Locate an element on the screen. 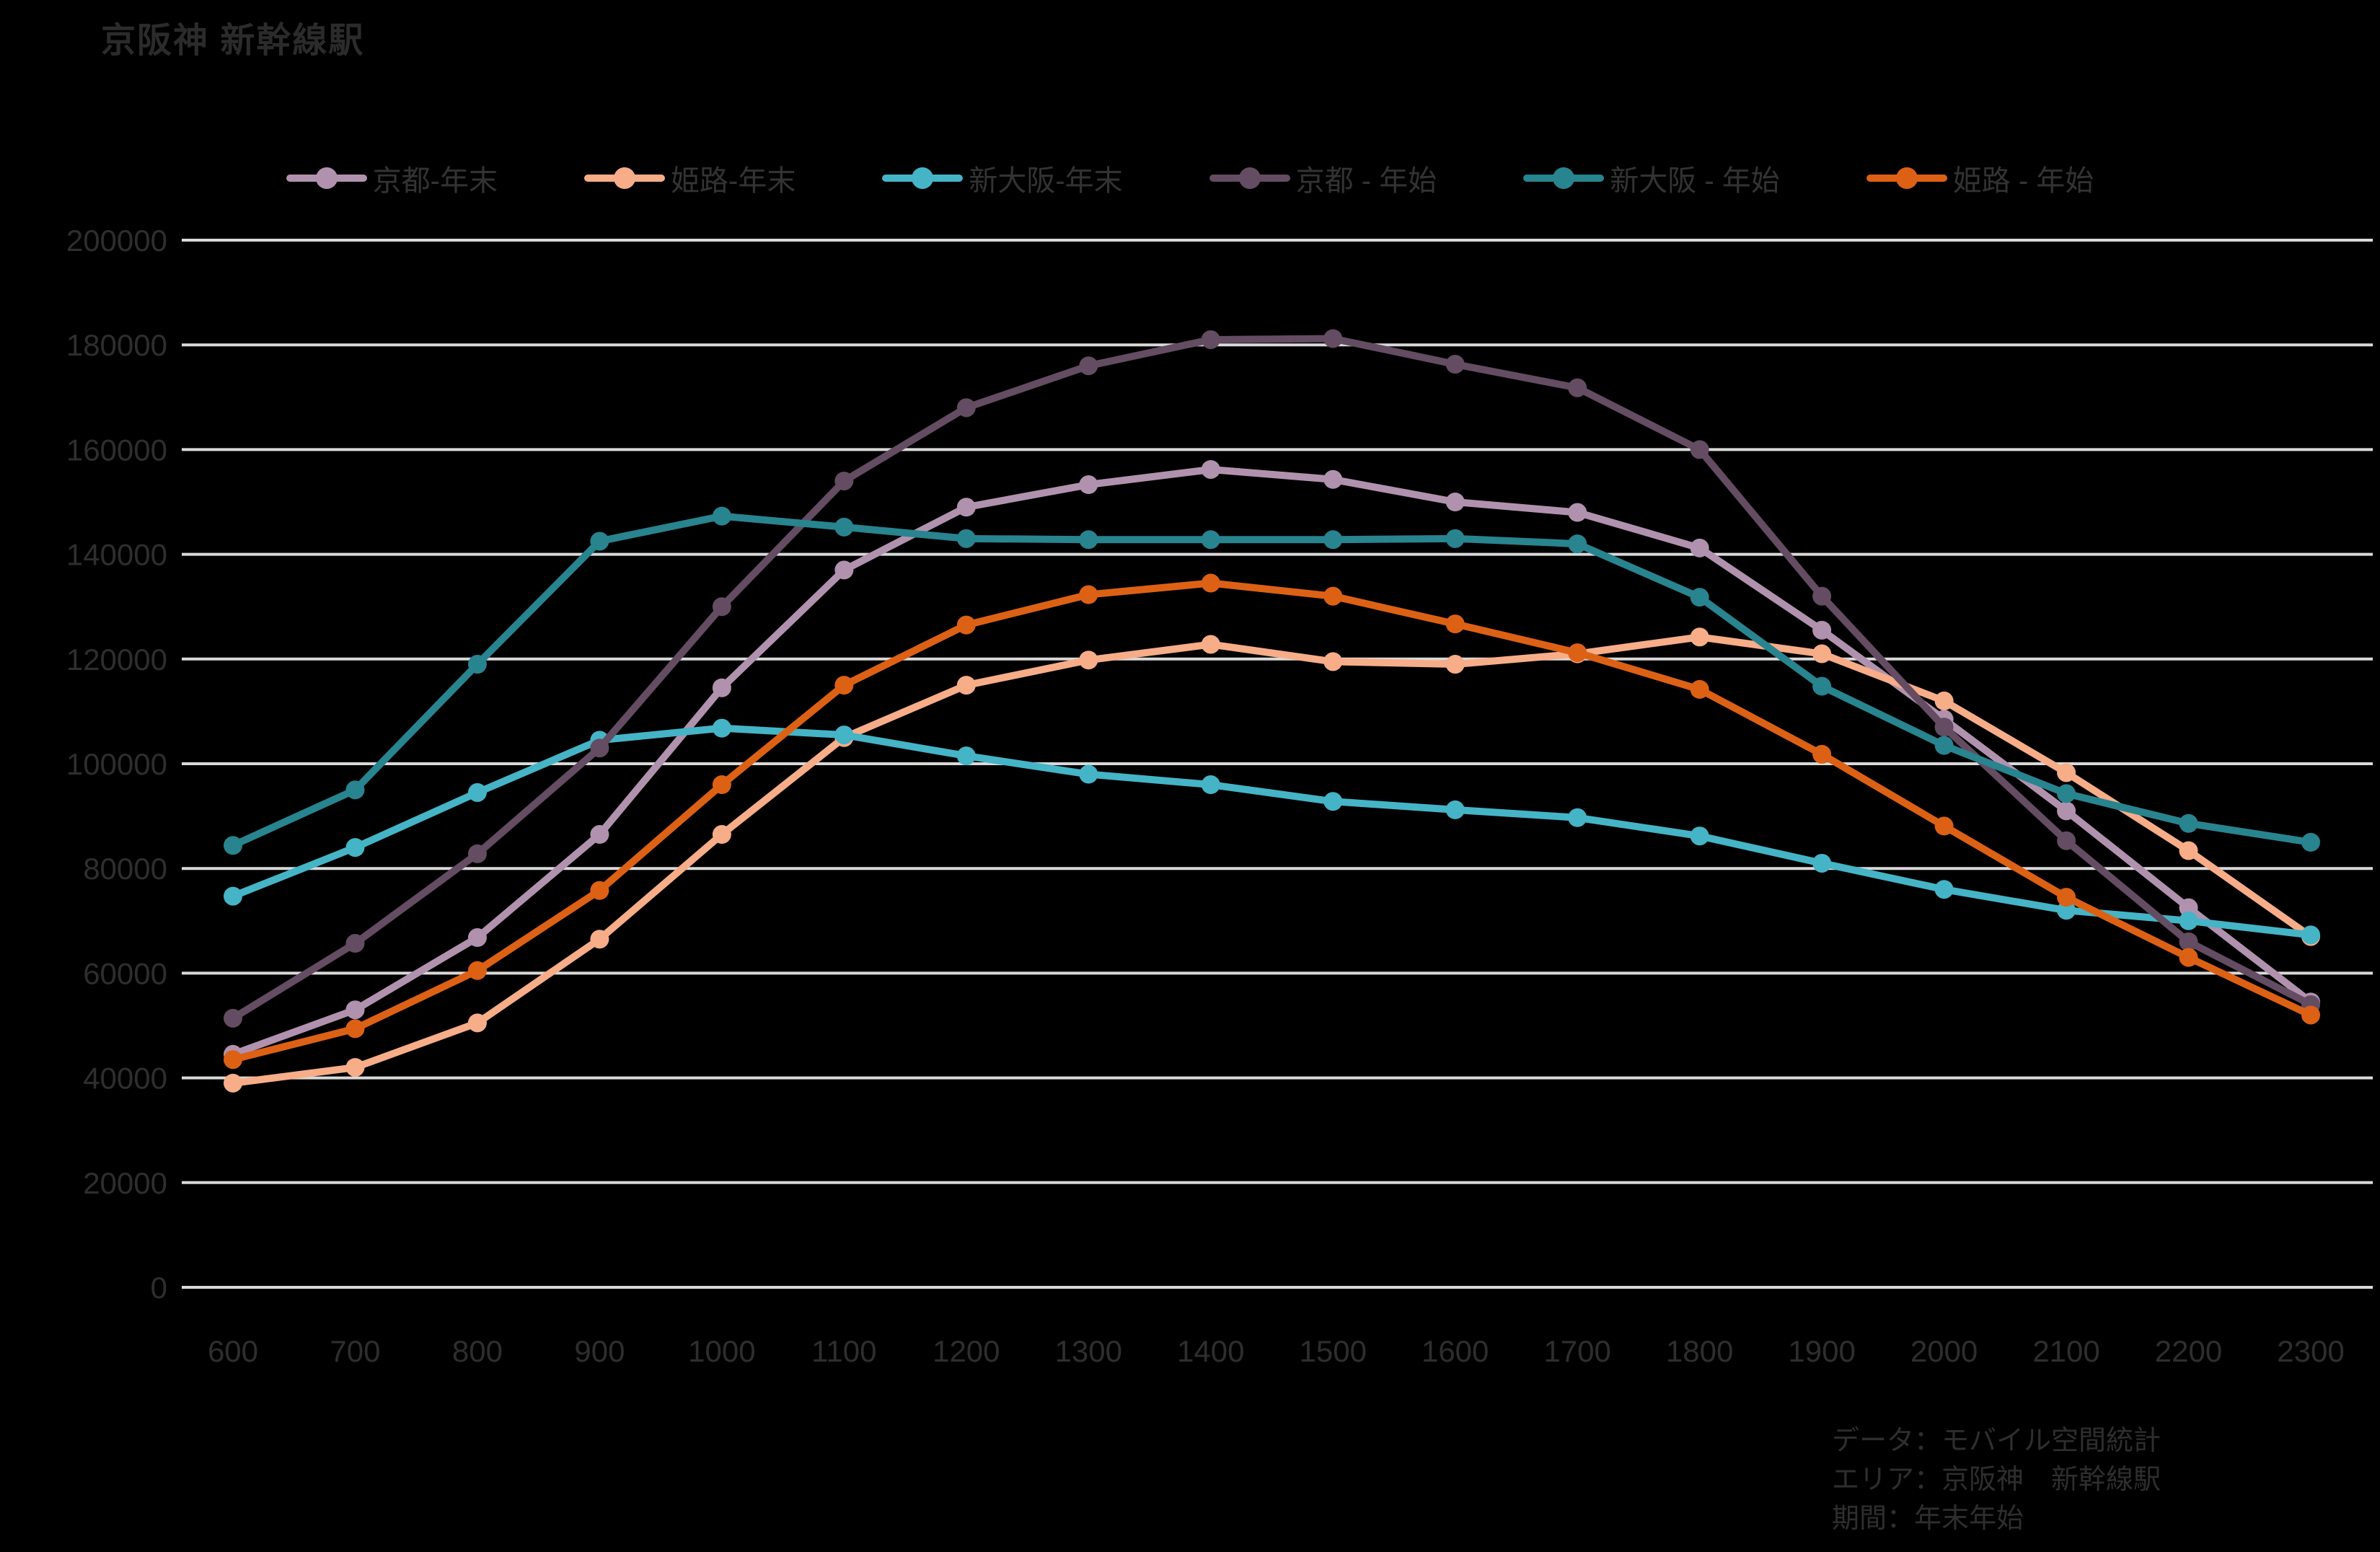 The image size is (2380, 1552). x-axis-tick-label: 2300 is located at coordinates (2310, 1351).